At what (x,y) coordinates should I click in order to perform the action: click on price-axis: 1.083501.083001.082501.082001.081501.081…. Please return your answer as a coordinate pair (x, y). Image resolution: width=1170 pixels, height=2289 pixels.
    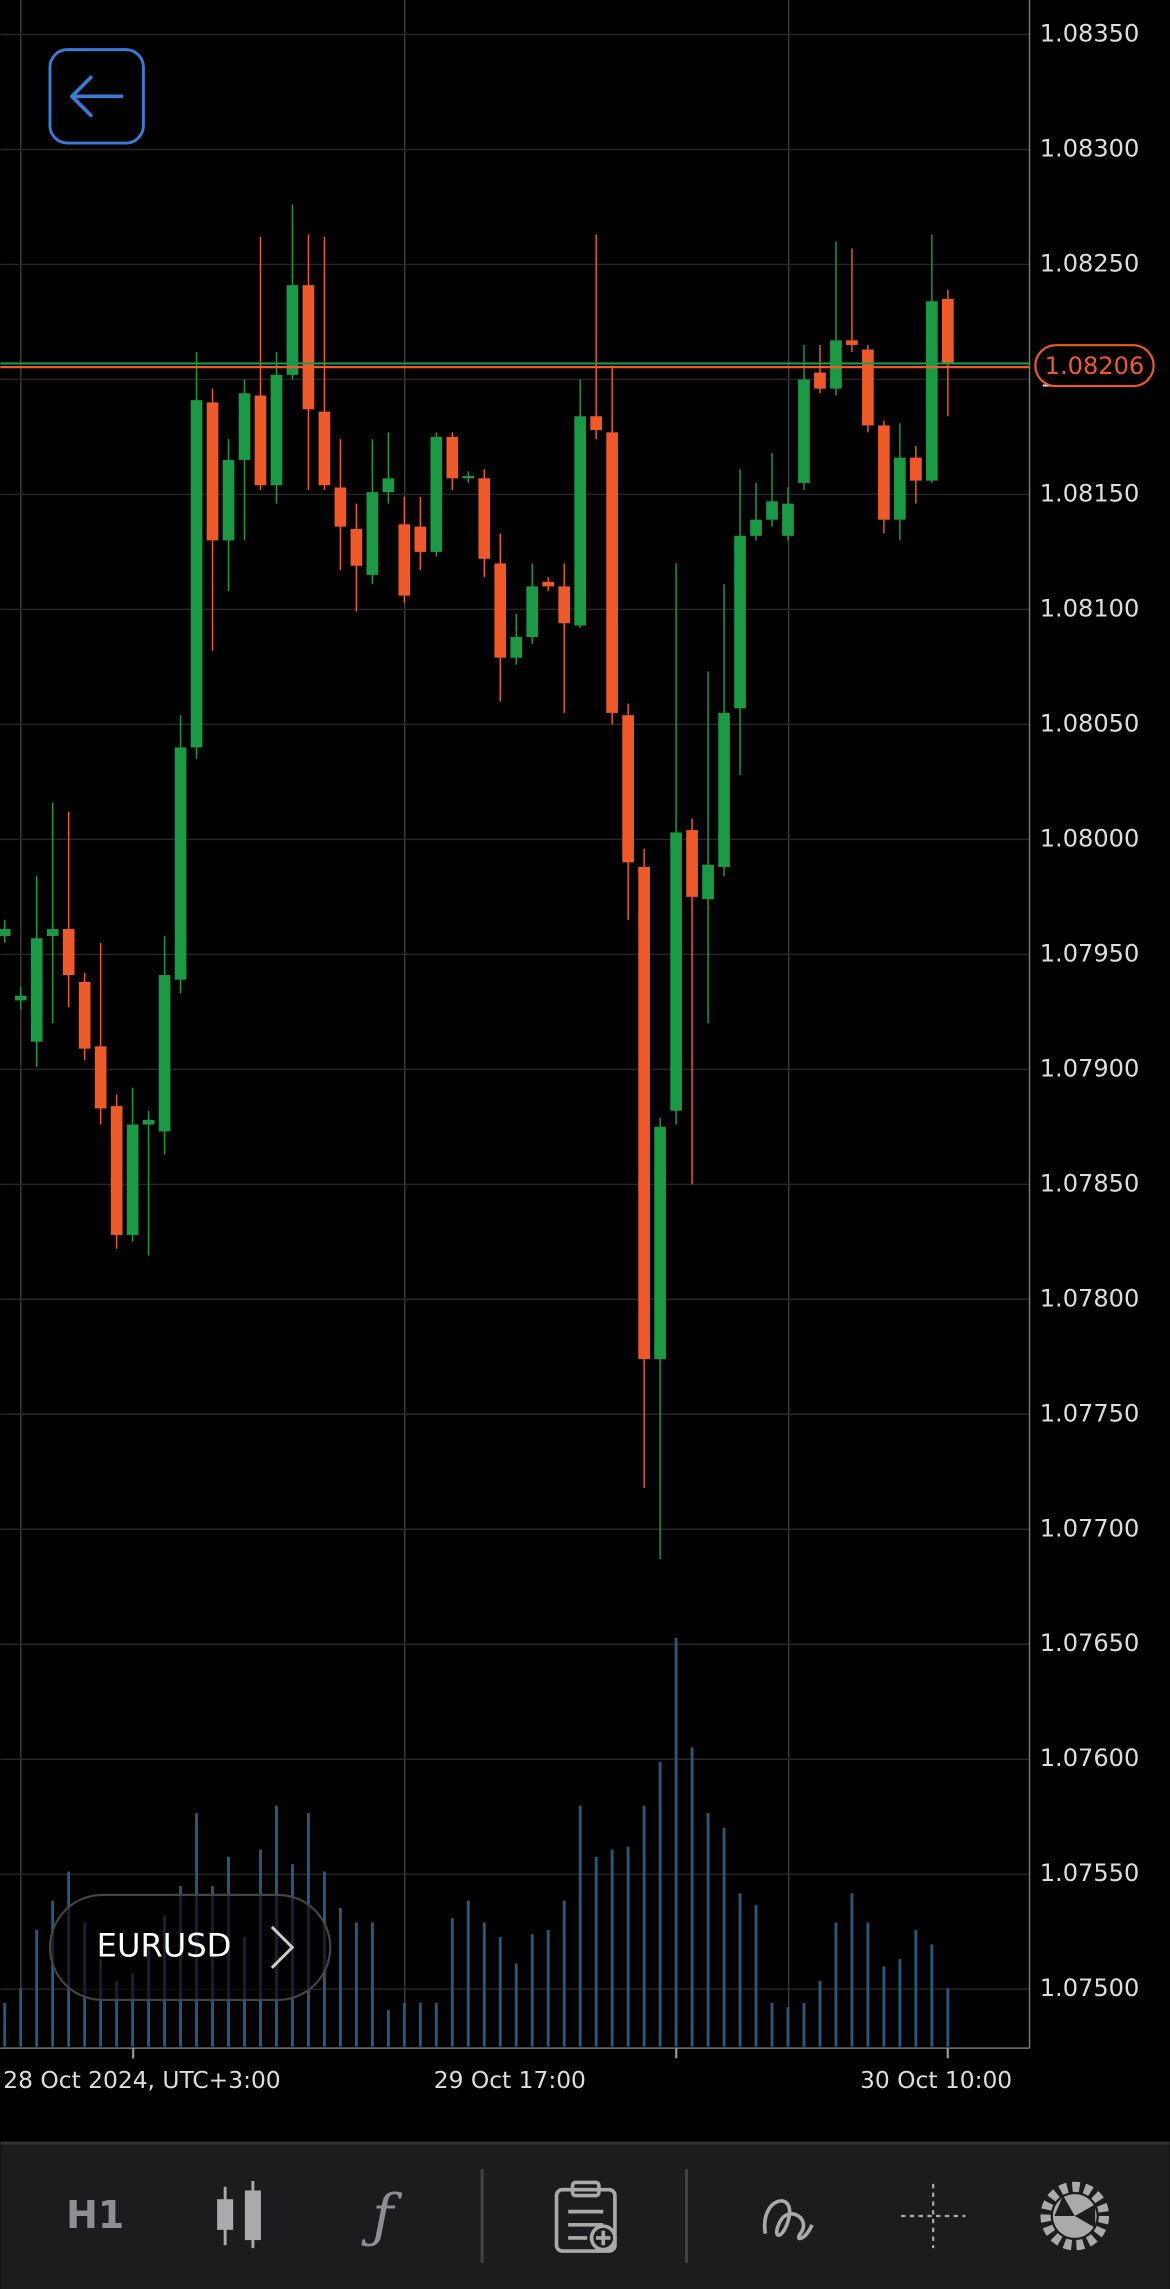
    Looking at the image, I should click on (1090, 1010).